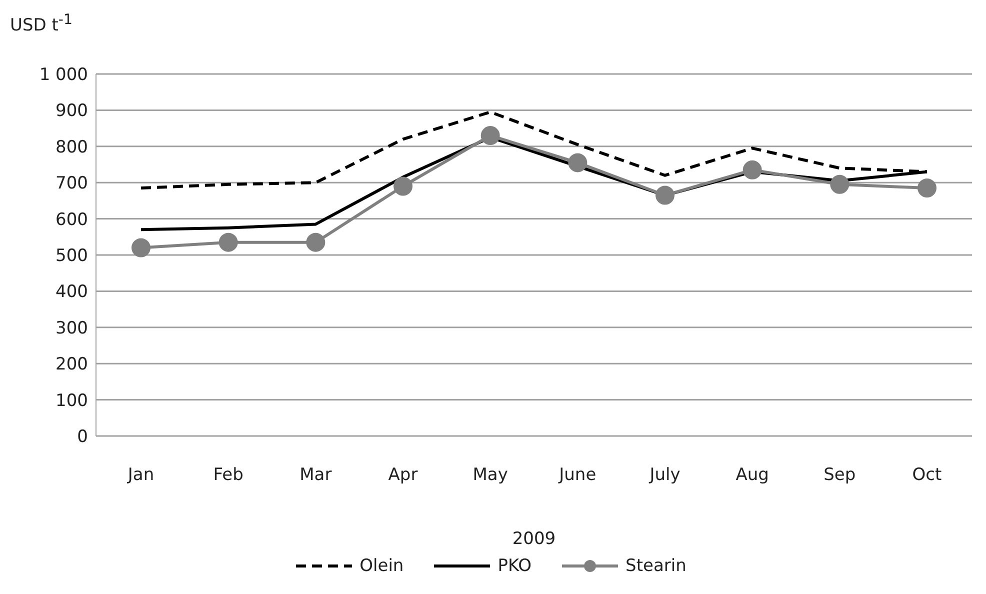 The image size is (986, 594). What do you see at coordinates (82, 437) in the screenshot?
I see `y-tick-label: 0` at bounding box center [82, 437].